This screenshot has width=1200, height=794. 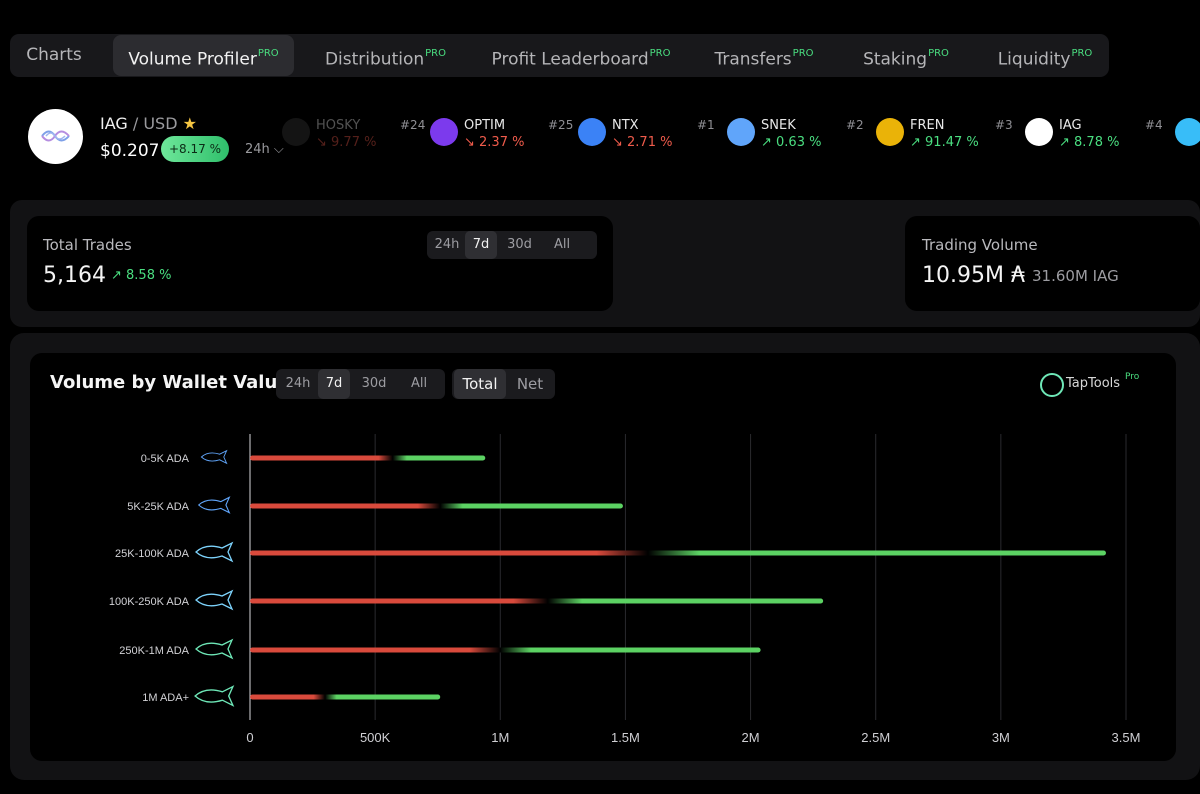 I want to click on trading-volume-secondary: 31.60M IAG, so click(x=1075, y=276).